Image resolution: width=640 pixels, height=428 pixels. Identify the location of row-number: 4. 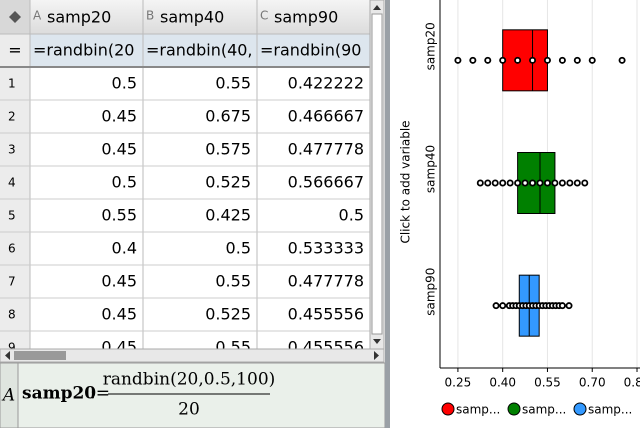
(12, 183).